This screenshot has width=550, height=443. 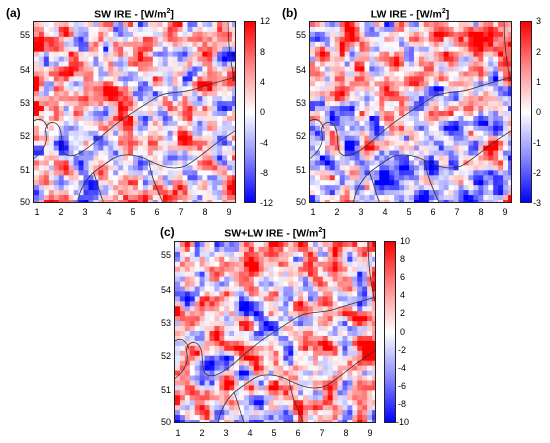 I want to click on boundary-line, so click(x=317, y=123).